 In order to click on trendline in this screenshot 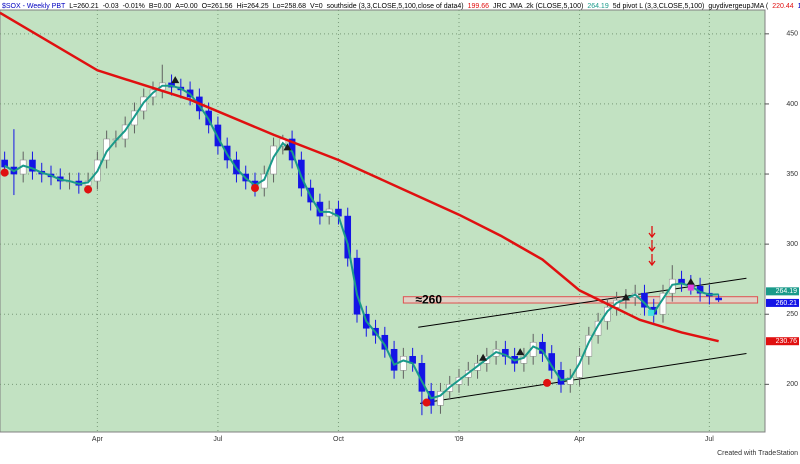, I will do `click(583, 378)`.